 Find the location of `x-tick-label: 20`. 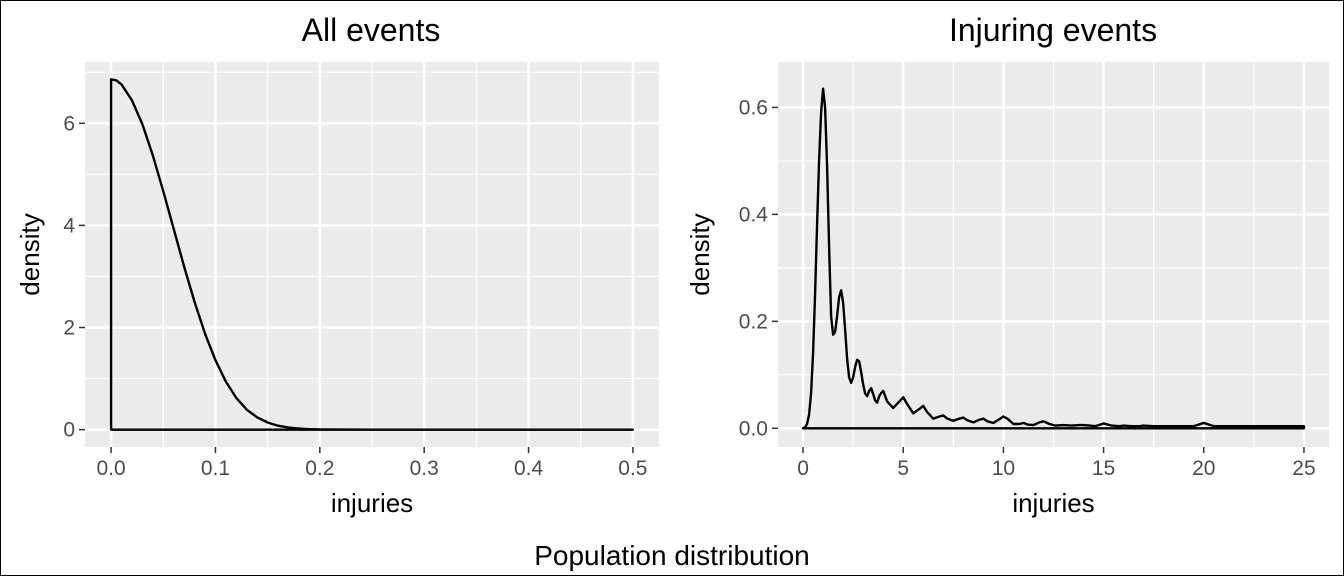

x-tick-label: 20 is located at coordinates (1203, 468).